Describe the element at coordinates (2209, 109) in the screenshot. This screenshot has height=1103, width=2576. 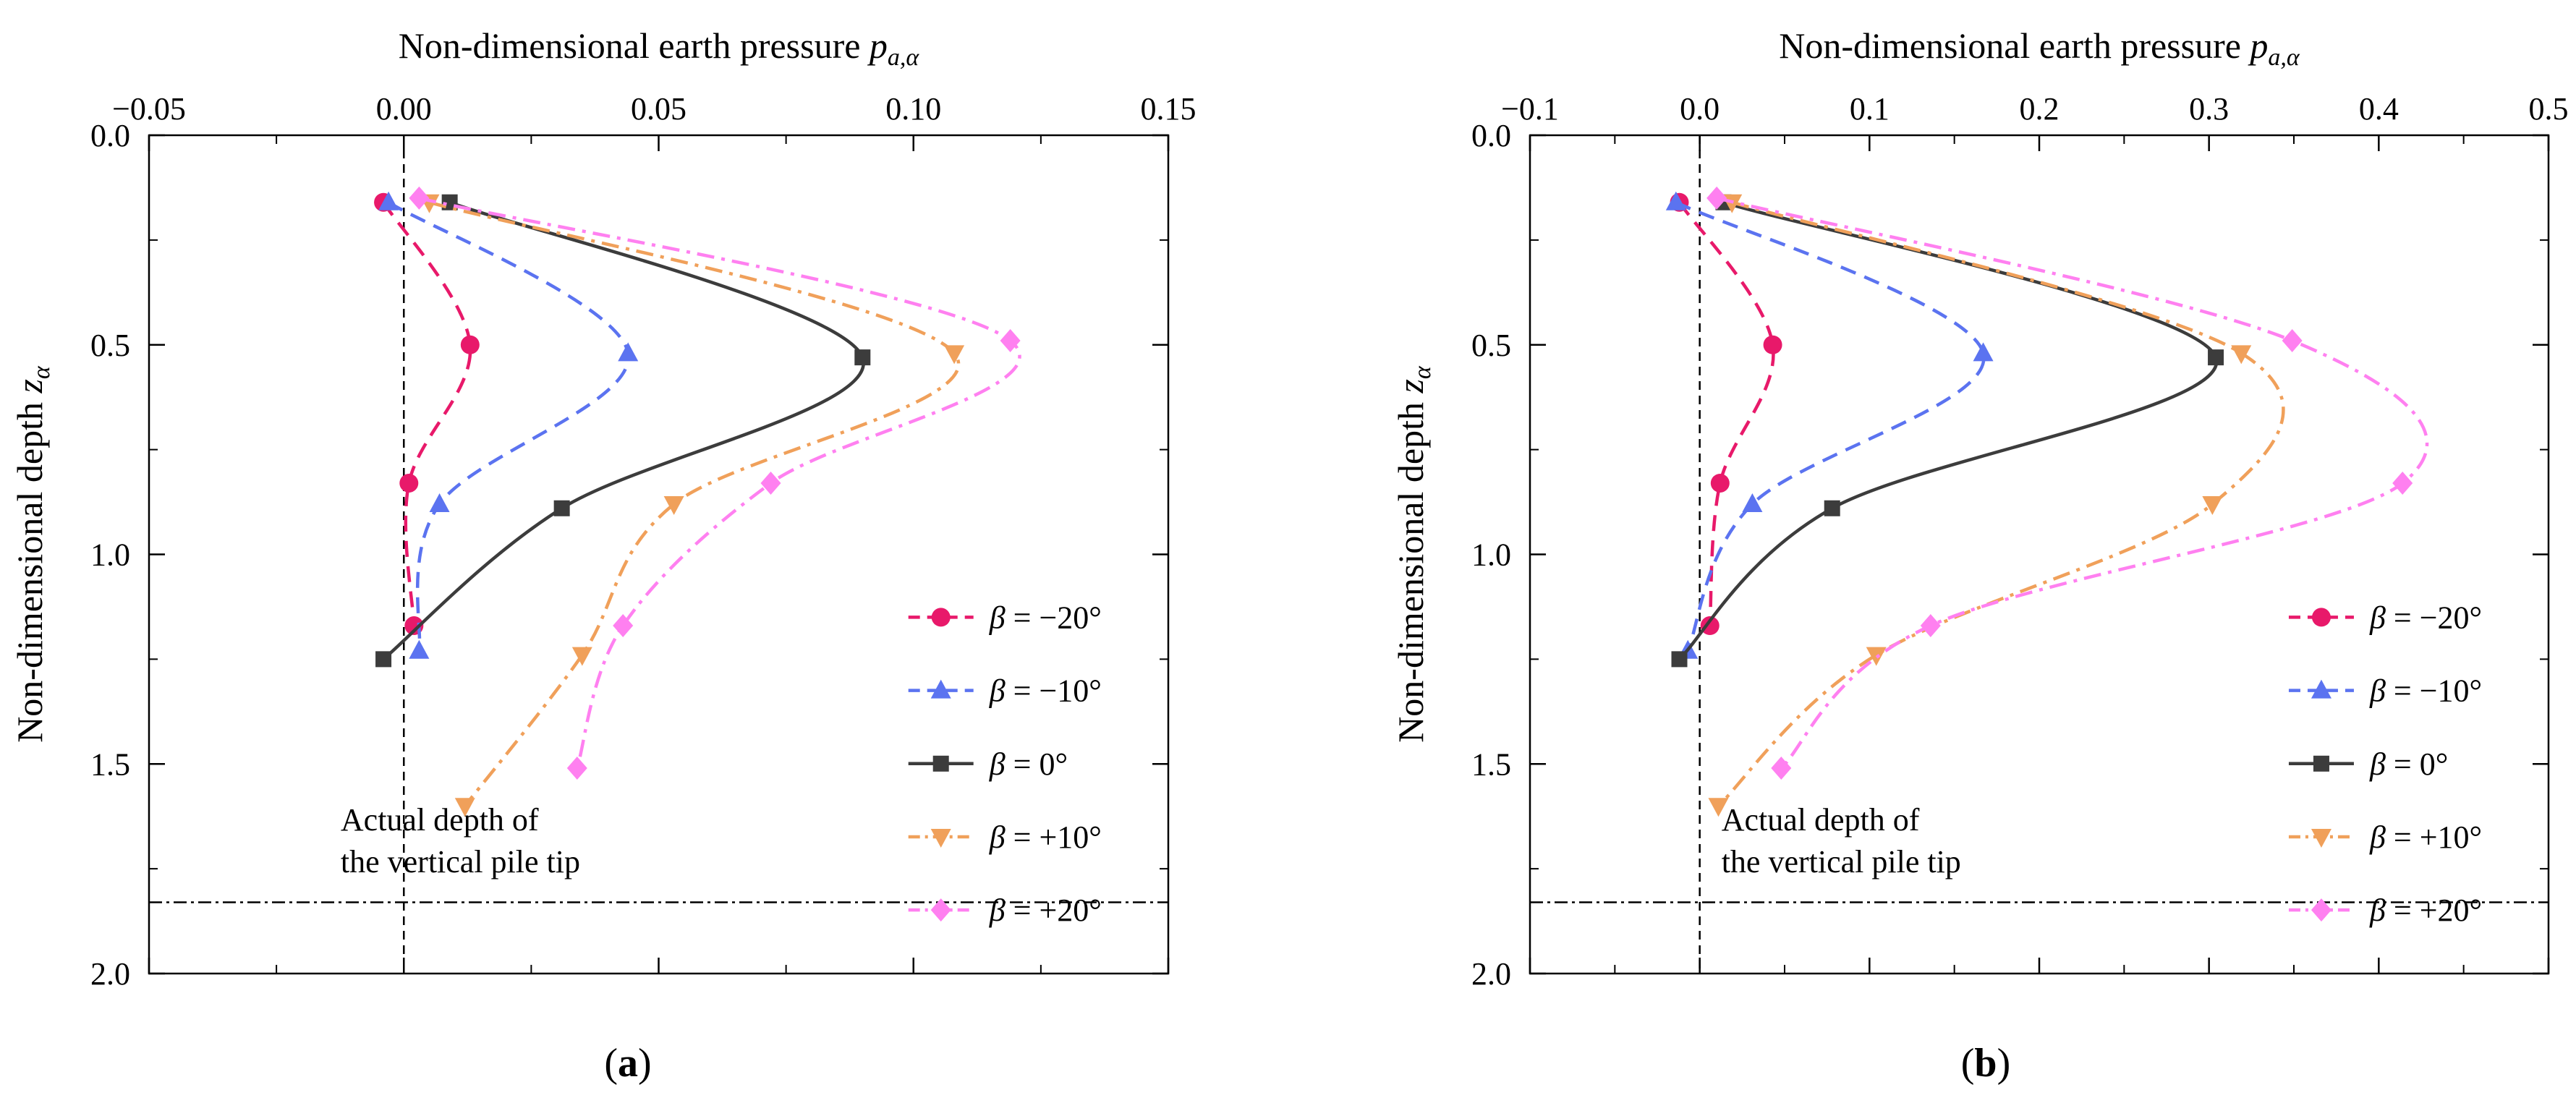
I see `x-tick-label: 0.3` at that location.